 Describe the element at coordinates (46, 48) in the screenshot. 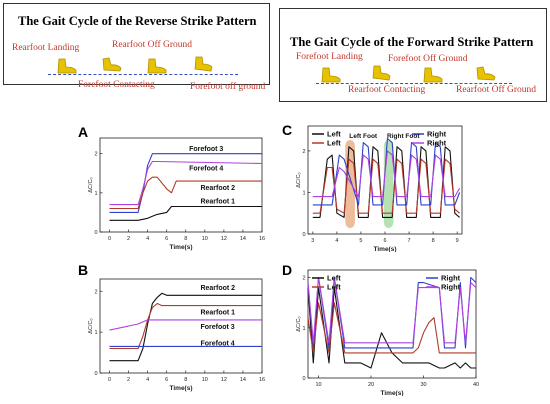

I see `reverse-phase-rearfoot-landing: Rearfoot Landing` at that location.